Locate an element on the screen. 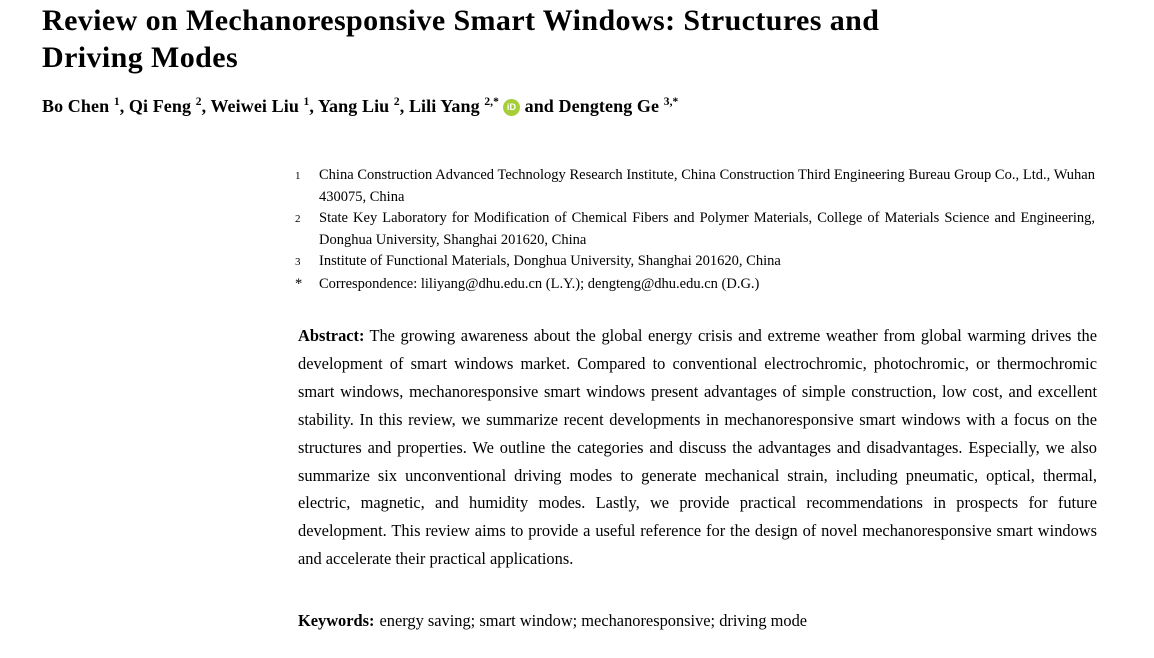  author: Yang Liu 2, is located at coordinates (363, 106).